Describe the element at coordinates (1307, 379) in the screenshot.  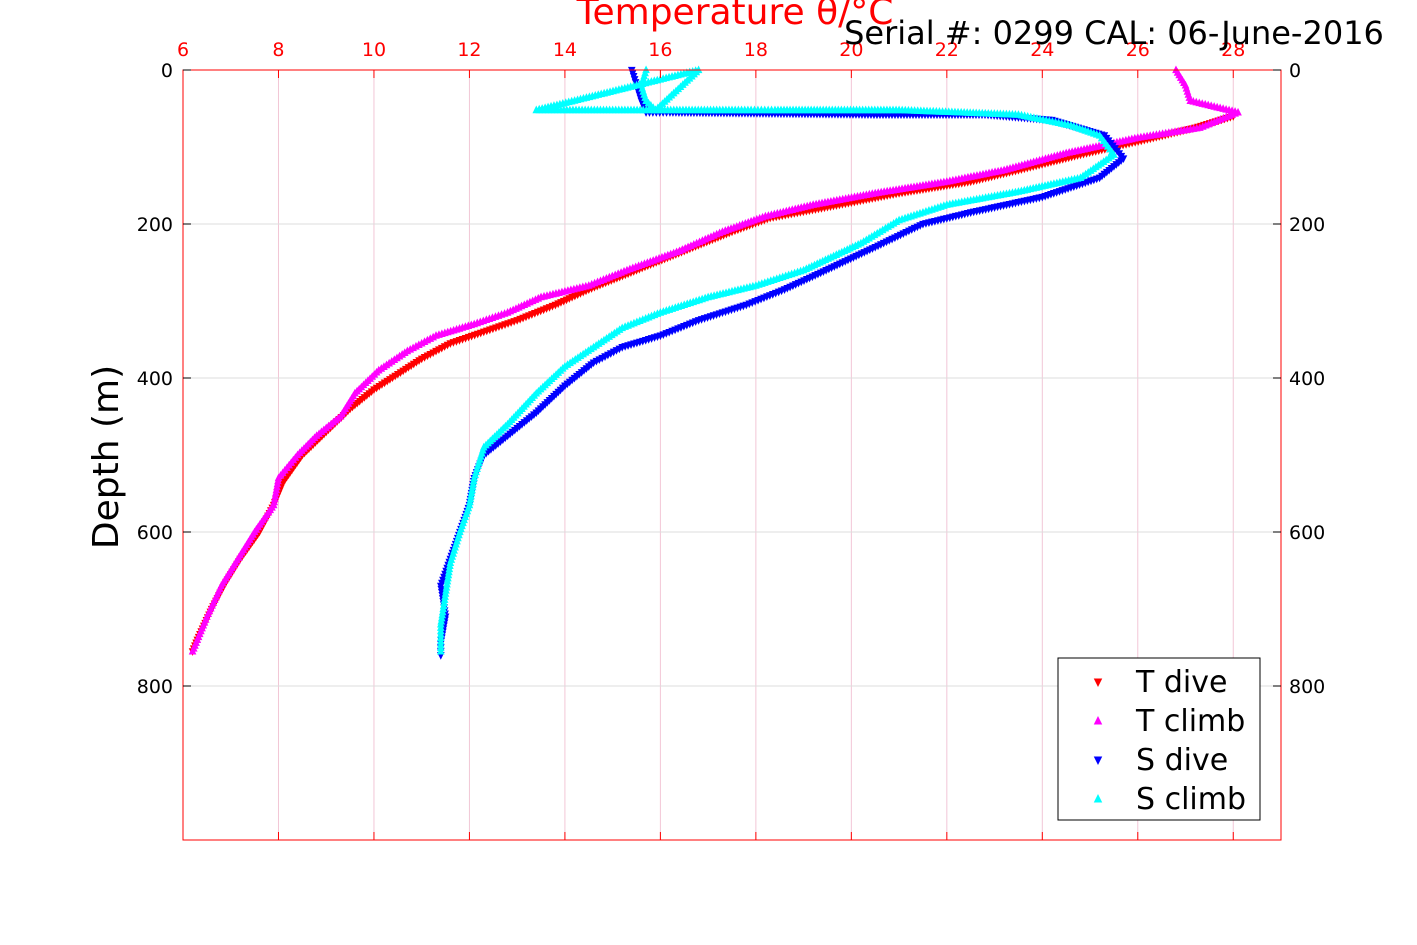
I see `y-tick-label-right: 400` at that location.